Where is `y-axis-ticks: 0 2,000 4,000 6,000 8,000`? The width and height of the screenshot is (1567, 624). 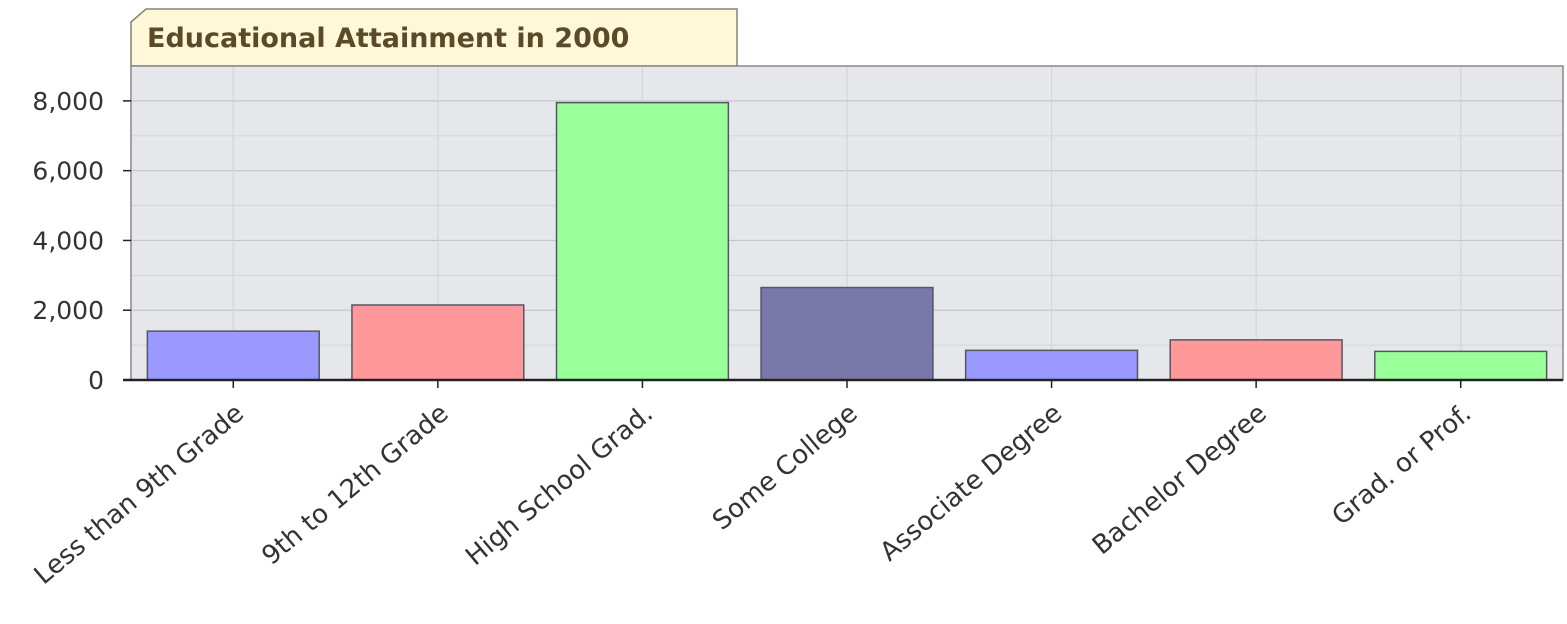
y-axis-ticks: 0 2,000 4,000 6,000 8,000 is located at coordinates (81, 241).